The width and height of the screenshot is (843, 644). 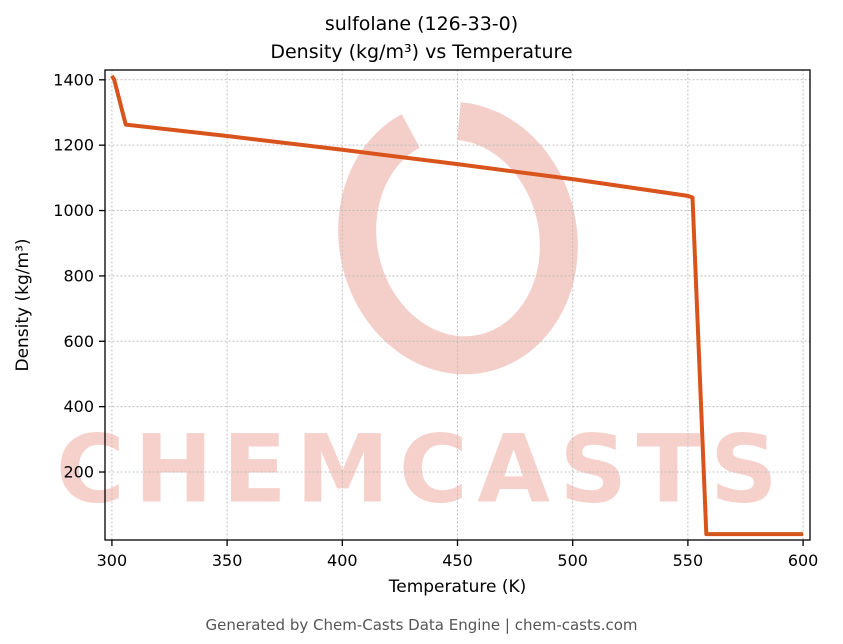 I want to click on y-axis-label: Density (kg/m³), so click(x=23, y=304).